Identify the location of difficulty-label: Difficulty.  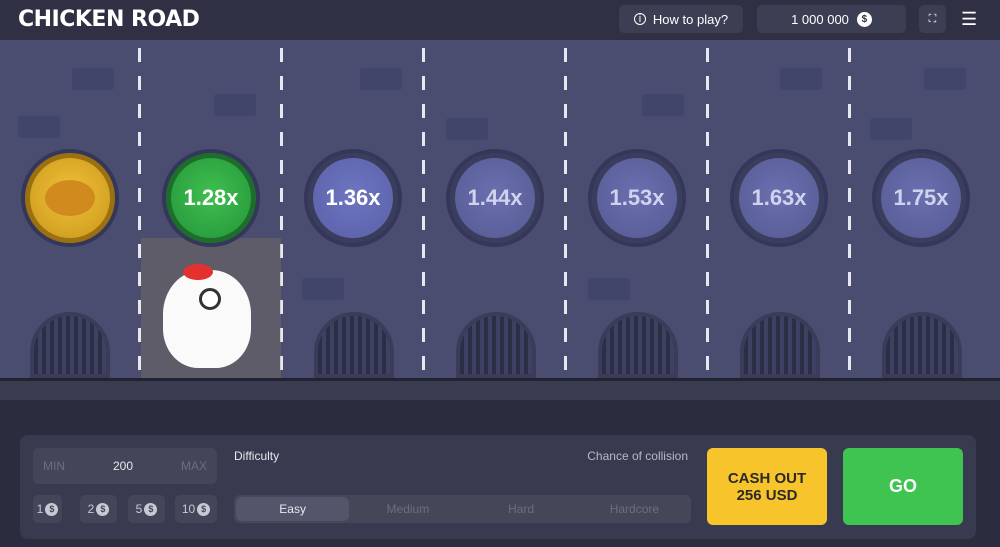
(257, 456).